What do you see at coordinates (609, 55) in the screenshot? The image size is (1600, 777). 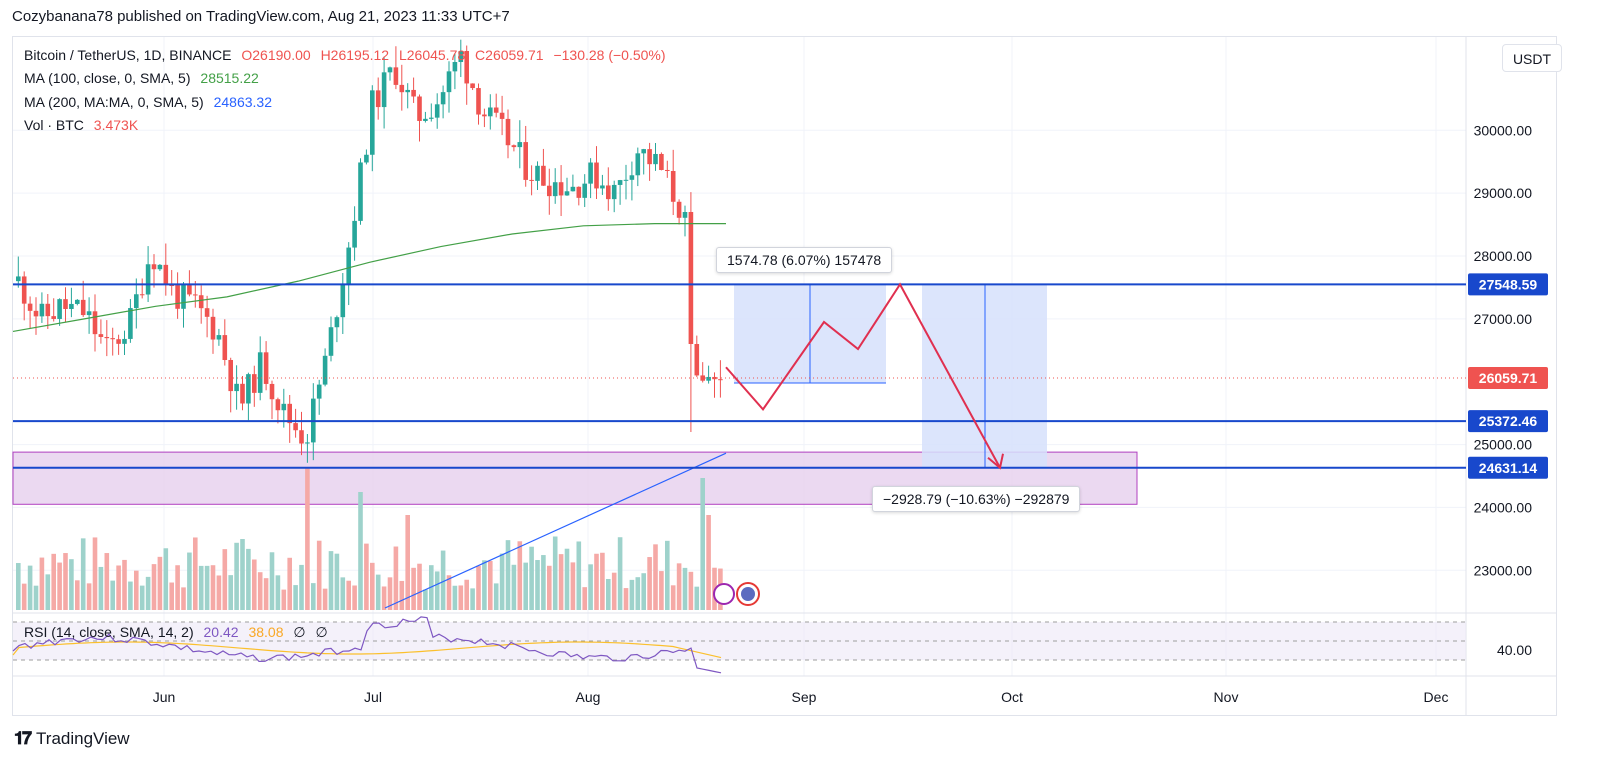 I see `ohlc-change: −130.28 (−0.50%)` at bounding box center [609, 55].